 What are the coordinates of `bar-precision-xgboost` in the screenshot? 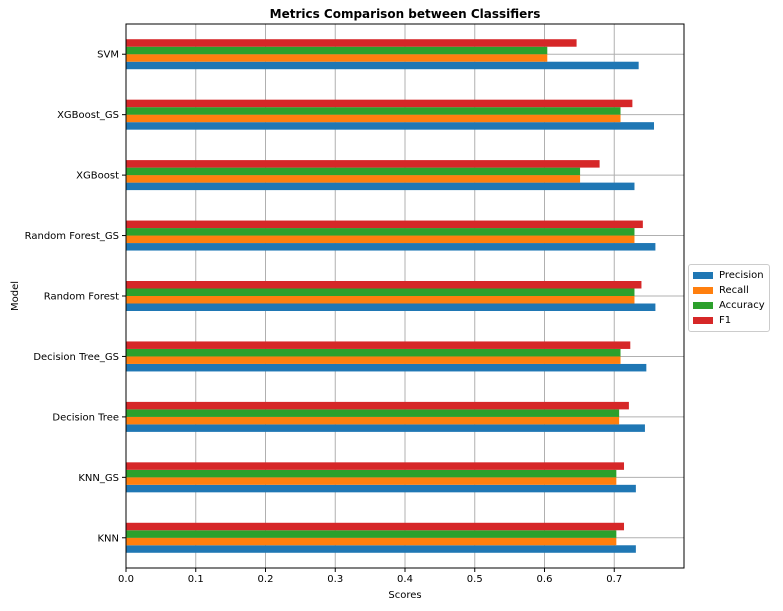 It's located at (380, 186).